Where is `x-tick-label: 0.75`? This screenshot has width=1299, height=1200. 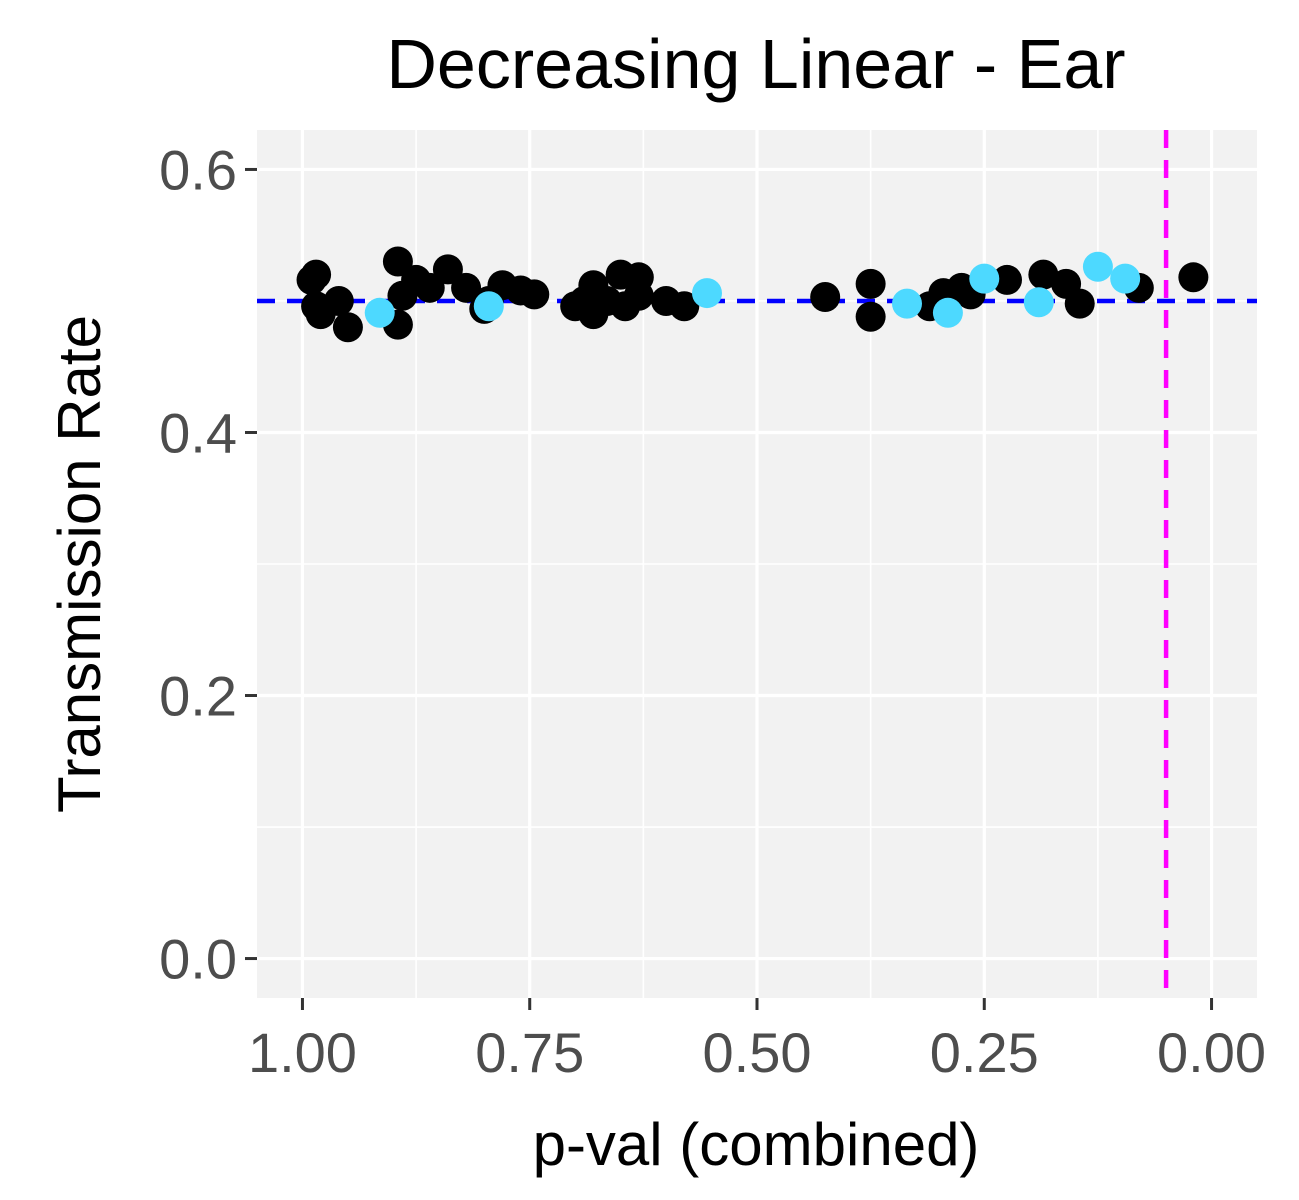
x-tick-label: 0.75 is located at coordinates (529, 1052).